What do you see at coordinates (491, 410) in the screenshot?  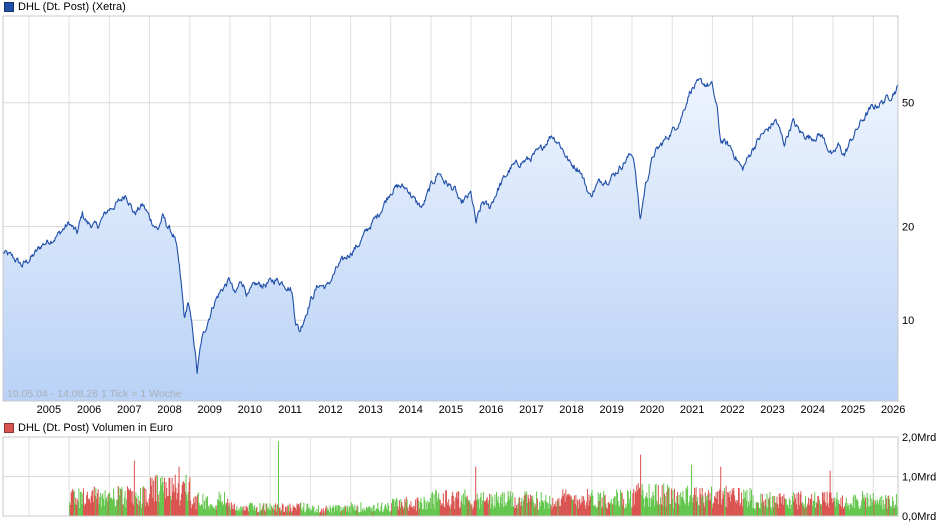 I see `x-tick-label: 2016` at bounding box center [491, 410].